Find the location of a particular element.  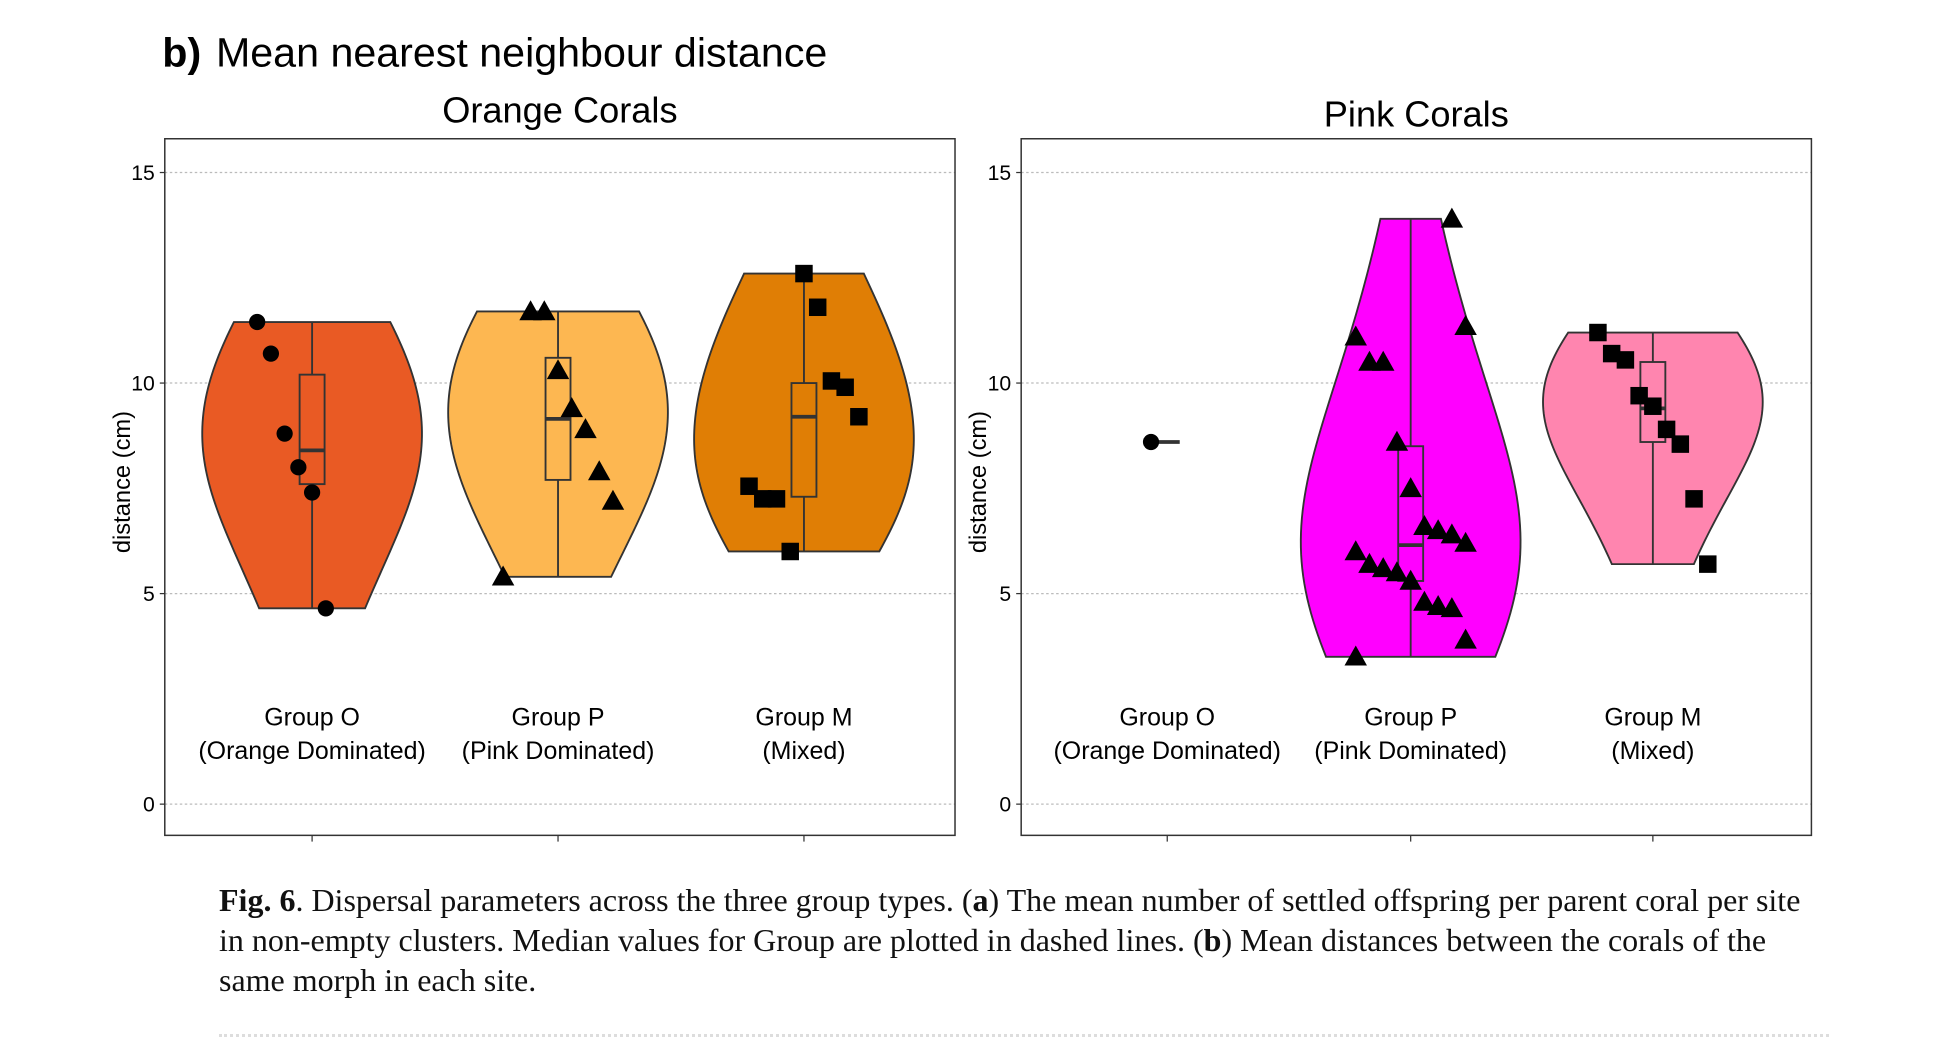

caption-a: a is located at coordinates (980, 900).